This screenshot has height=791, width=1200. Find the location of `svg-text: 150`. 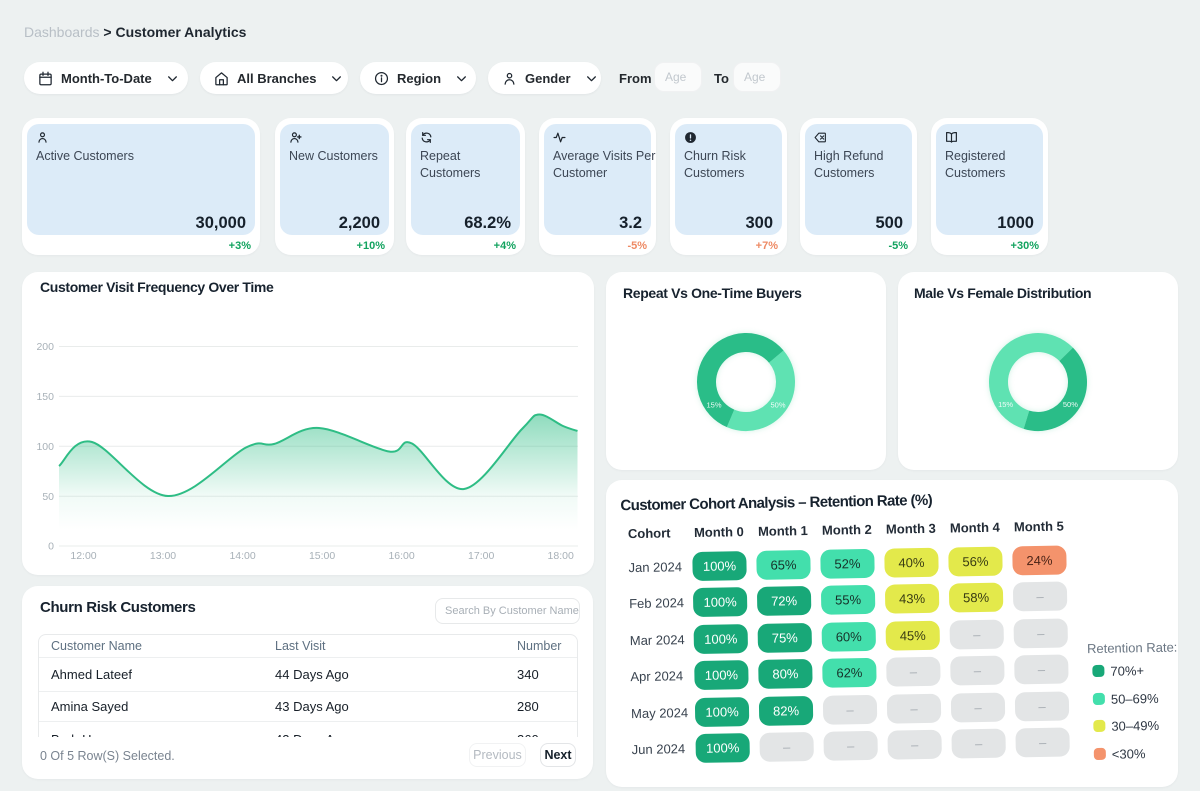

svg-text: 150 is located at coordinates (45, 397).